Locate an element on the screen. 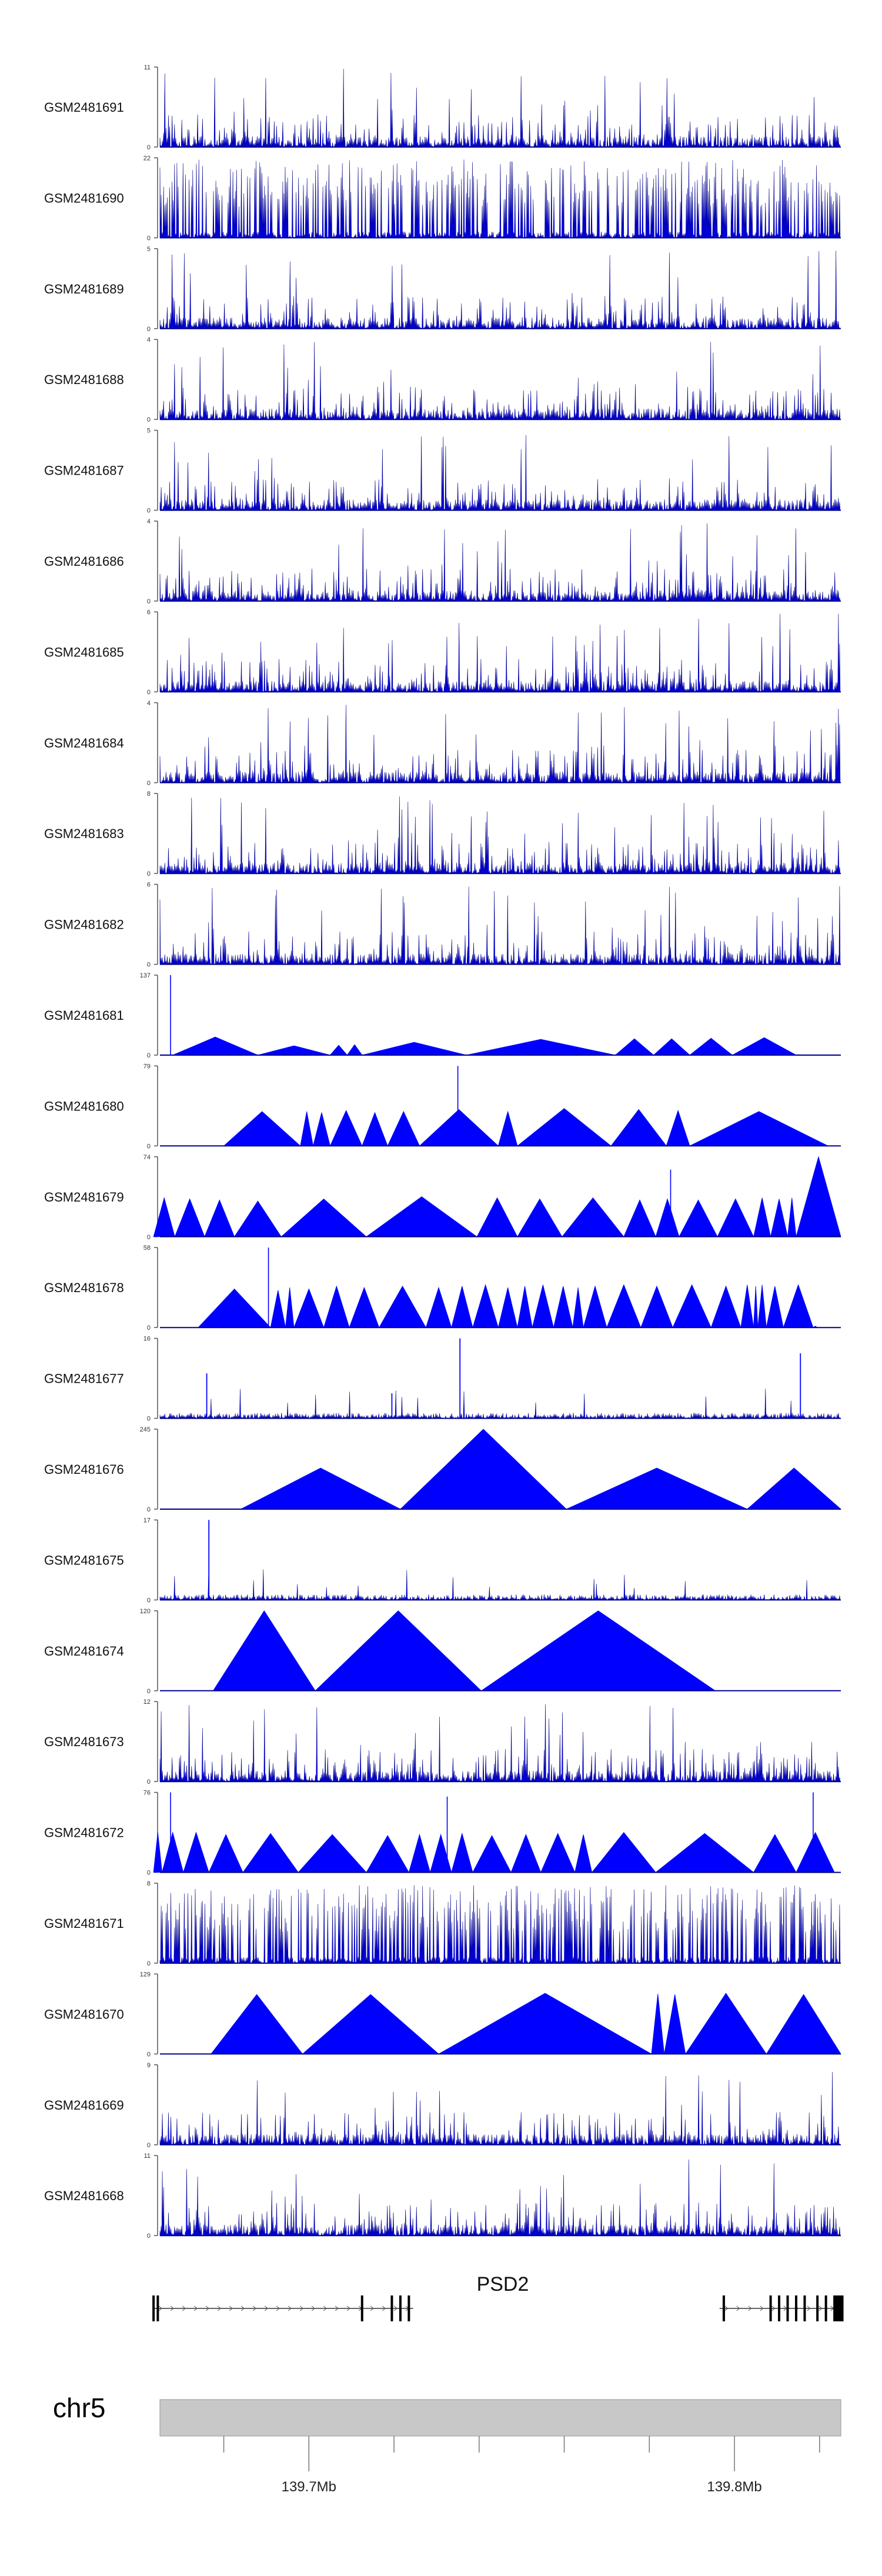 The height and width of the screenshot is (2576, 882). track-gsm2481673: GSM2481673 12 0 is located at coordinates (442, 1742).